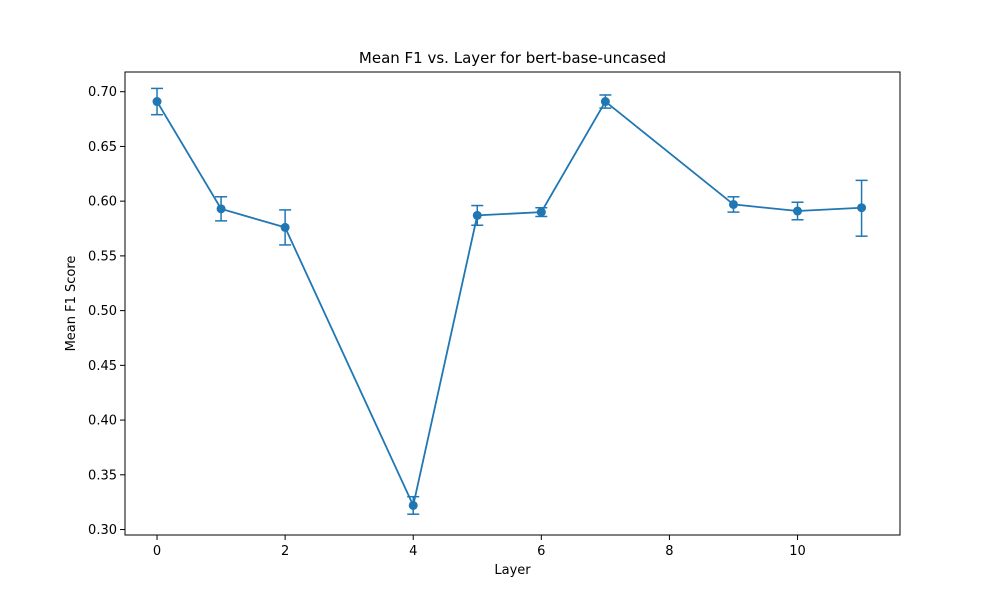 This screenshot has height=604, width=1000. Describe the element at coordinates (512, 570) in the screenshot. I see `x-axis-label: Layer` at that location.